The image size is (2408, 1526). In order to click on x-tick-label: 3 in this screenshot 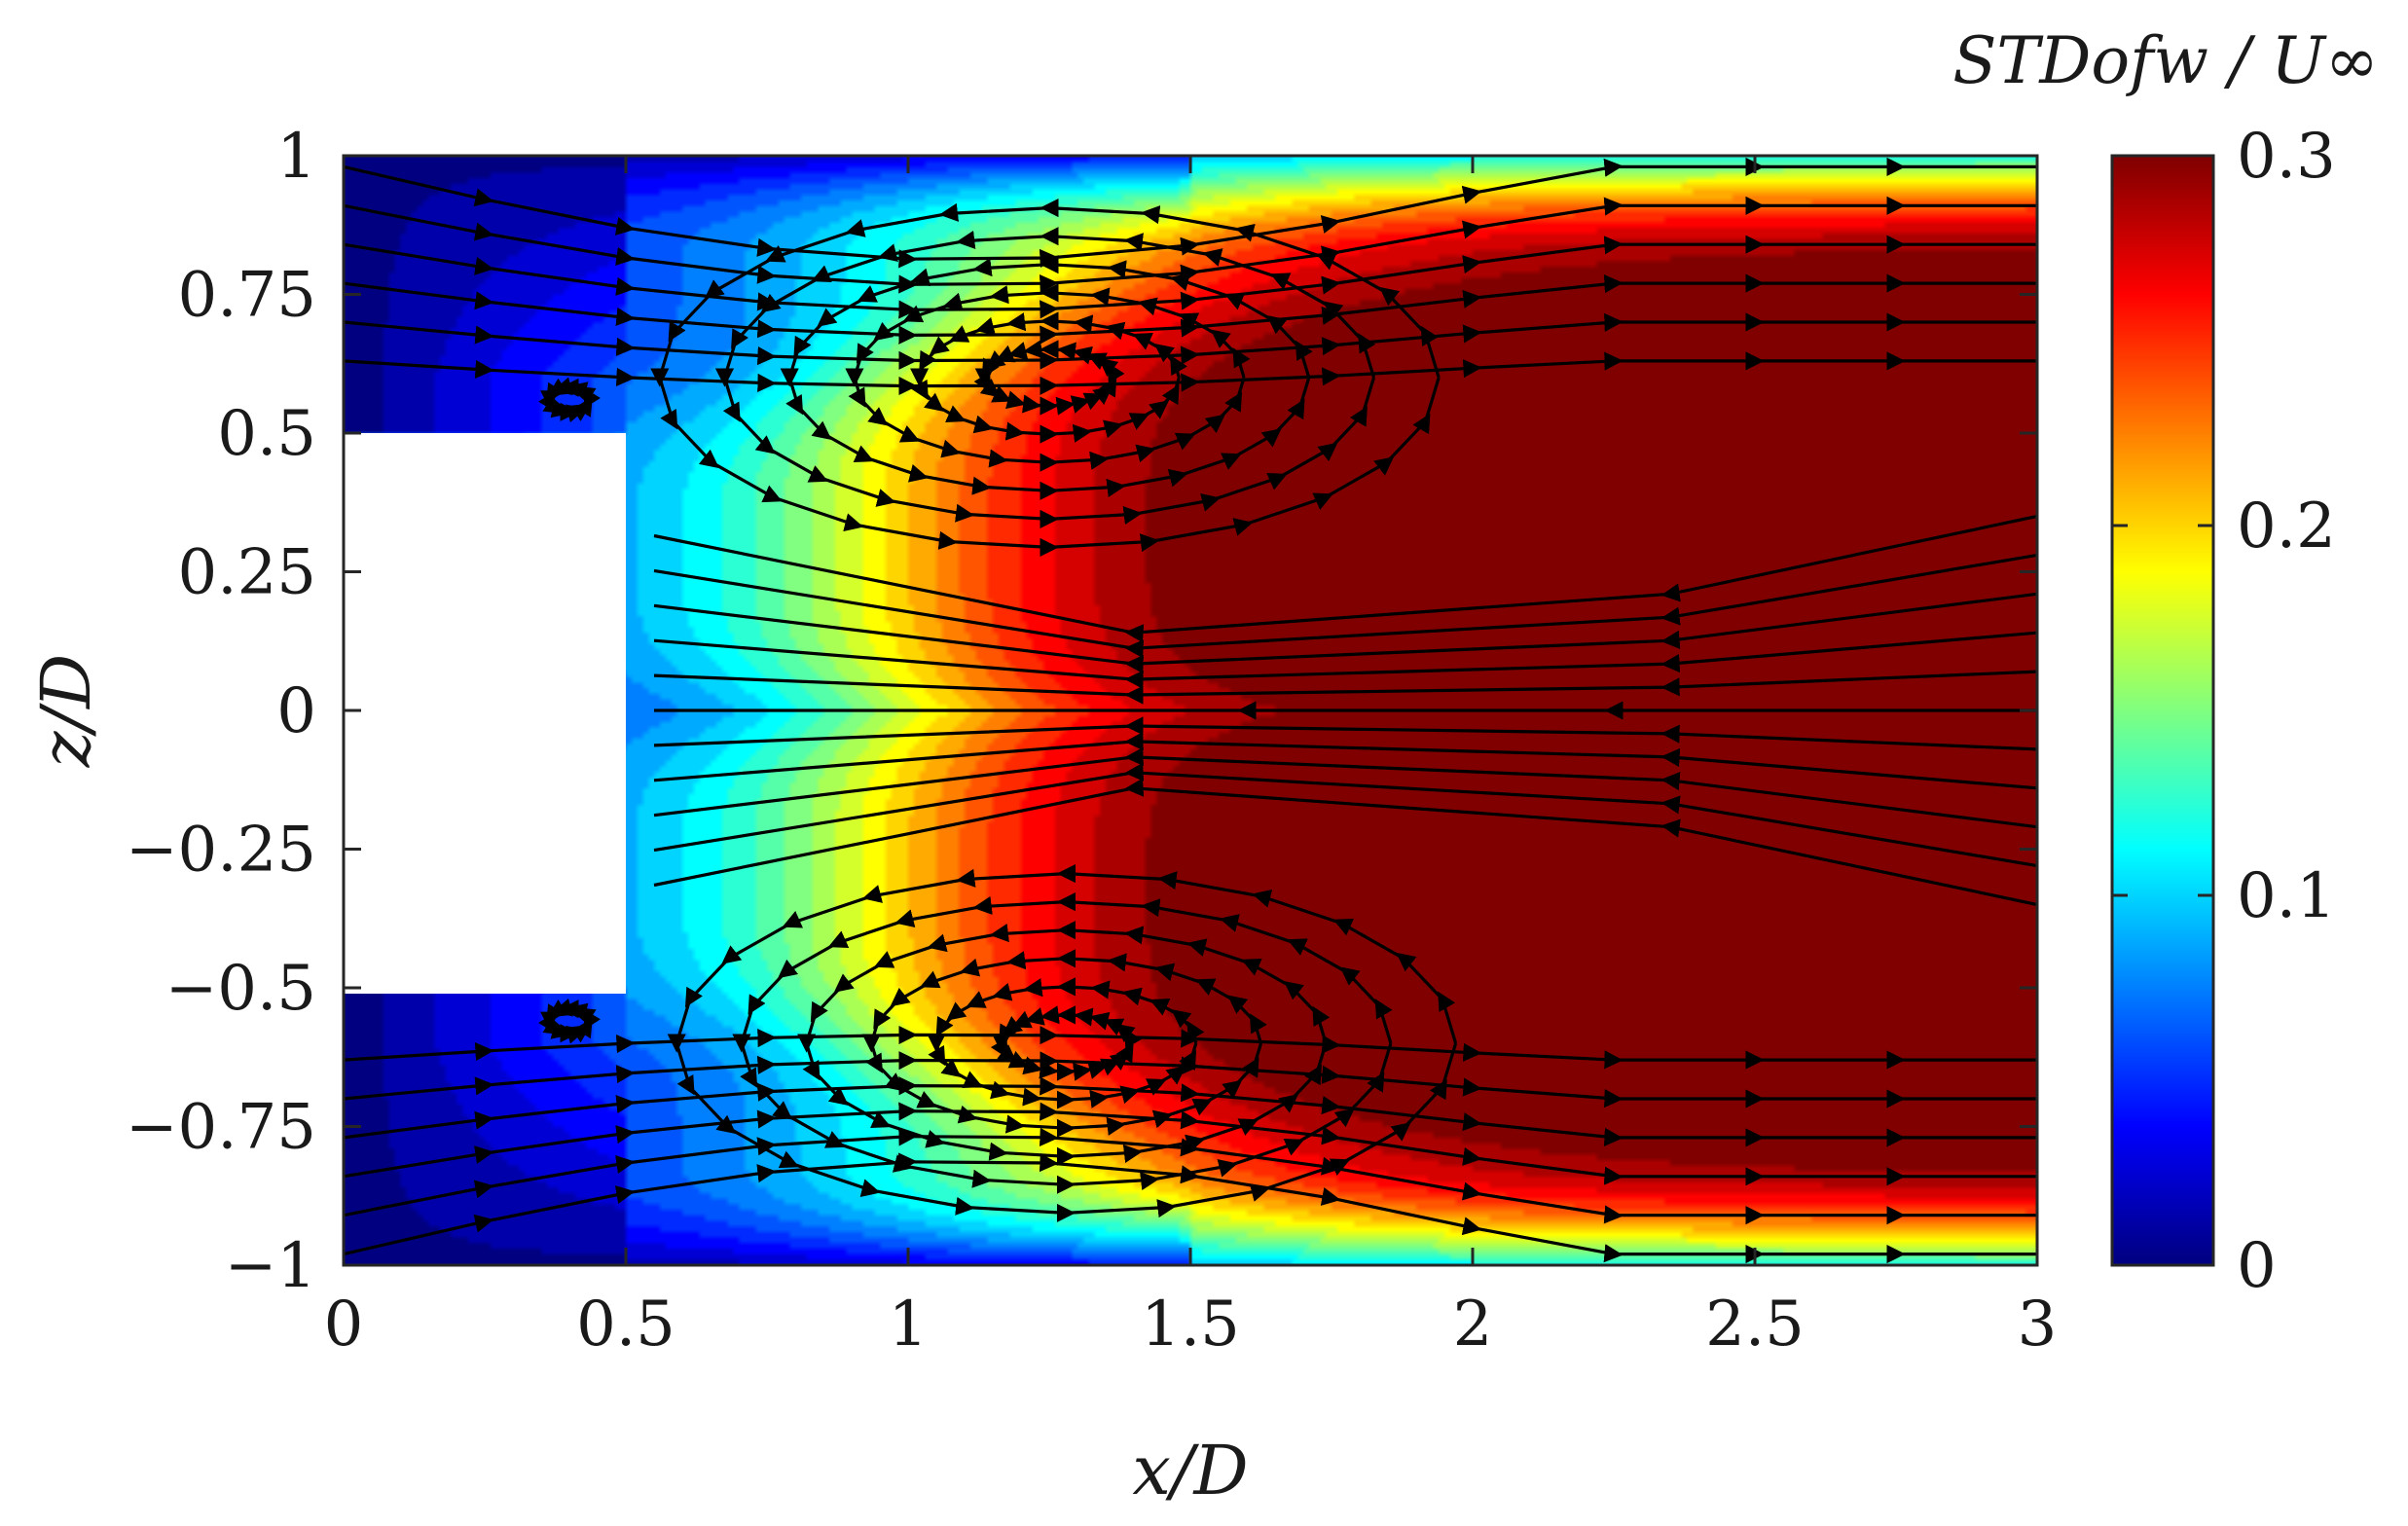, I will do `click(2038, 1325)`.